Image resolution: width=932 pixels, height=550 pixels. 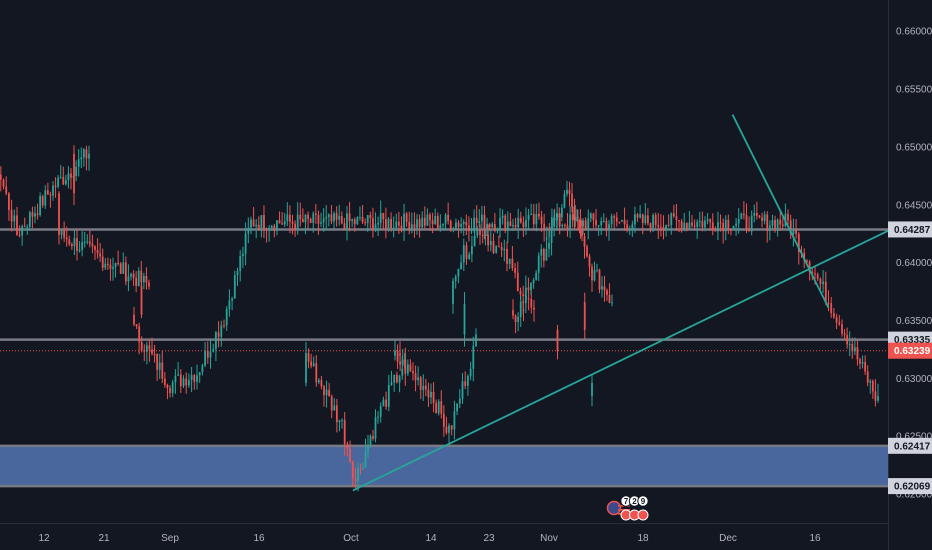 What do you see at coordinates (910, 229) in the screenshot?
I see `level-price-label-bg` at bounding box center [910, 229].